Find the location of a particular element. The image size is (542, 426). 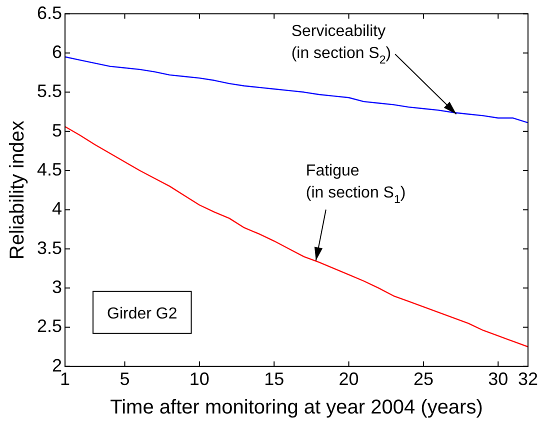

x-tick-label: 20 is located at coordinates (348, 379).